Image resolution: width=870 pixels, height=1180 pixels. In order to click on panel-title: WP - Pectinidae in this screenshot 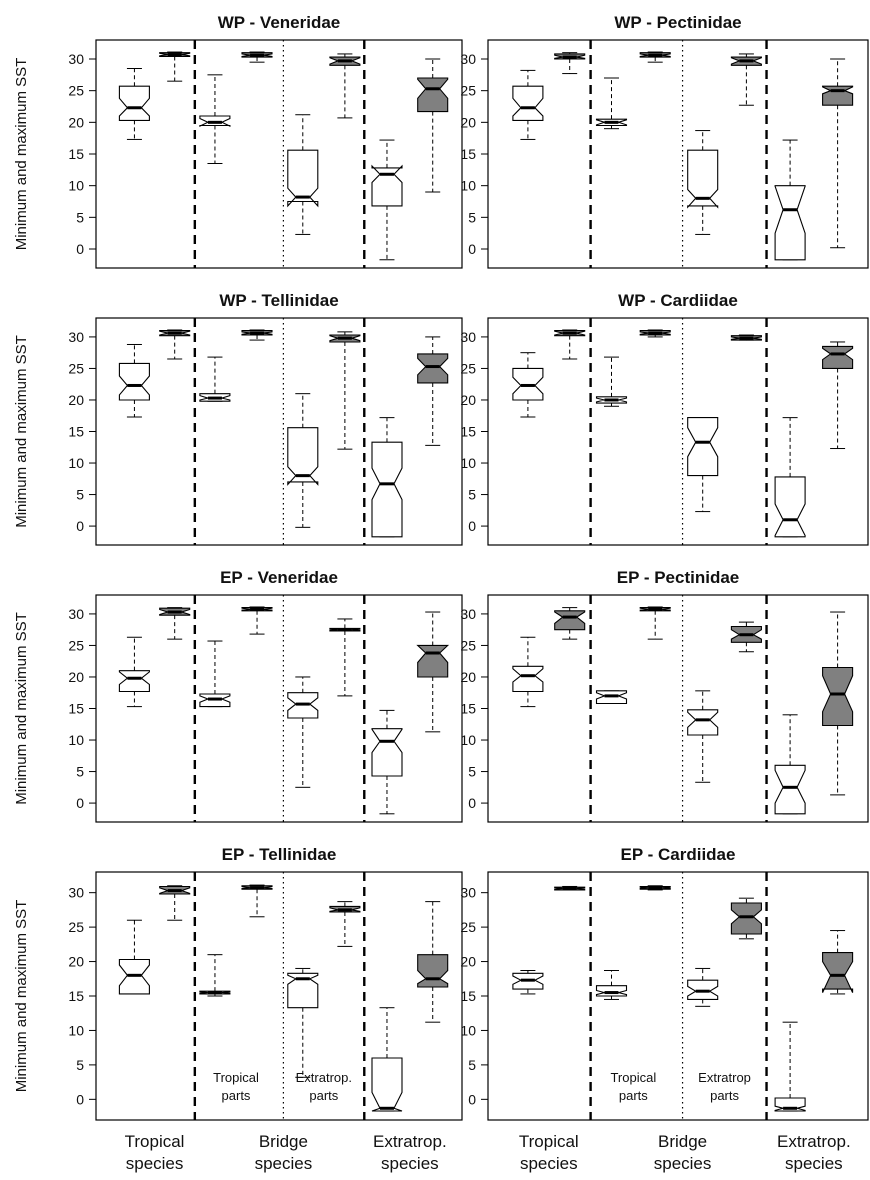, I will do `click(677, 22)`.